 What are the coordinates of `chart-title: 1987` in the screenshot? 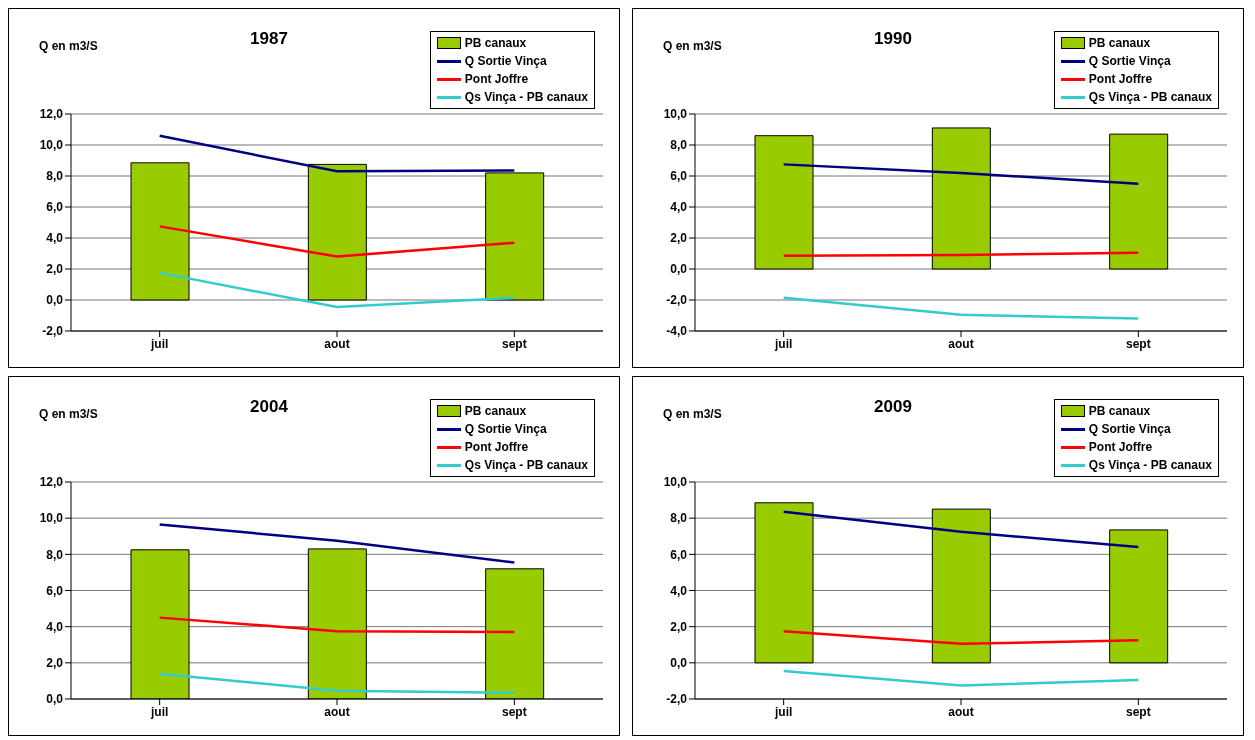 It's located at (269, 38).